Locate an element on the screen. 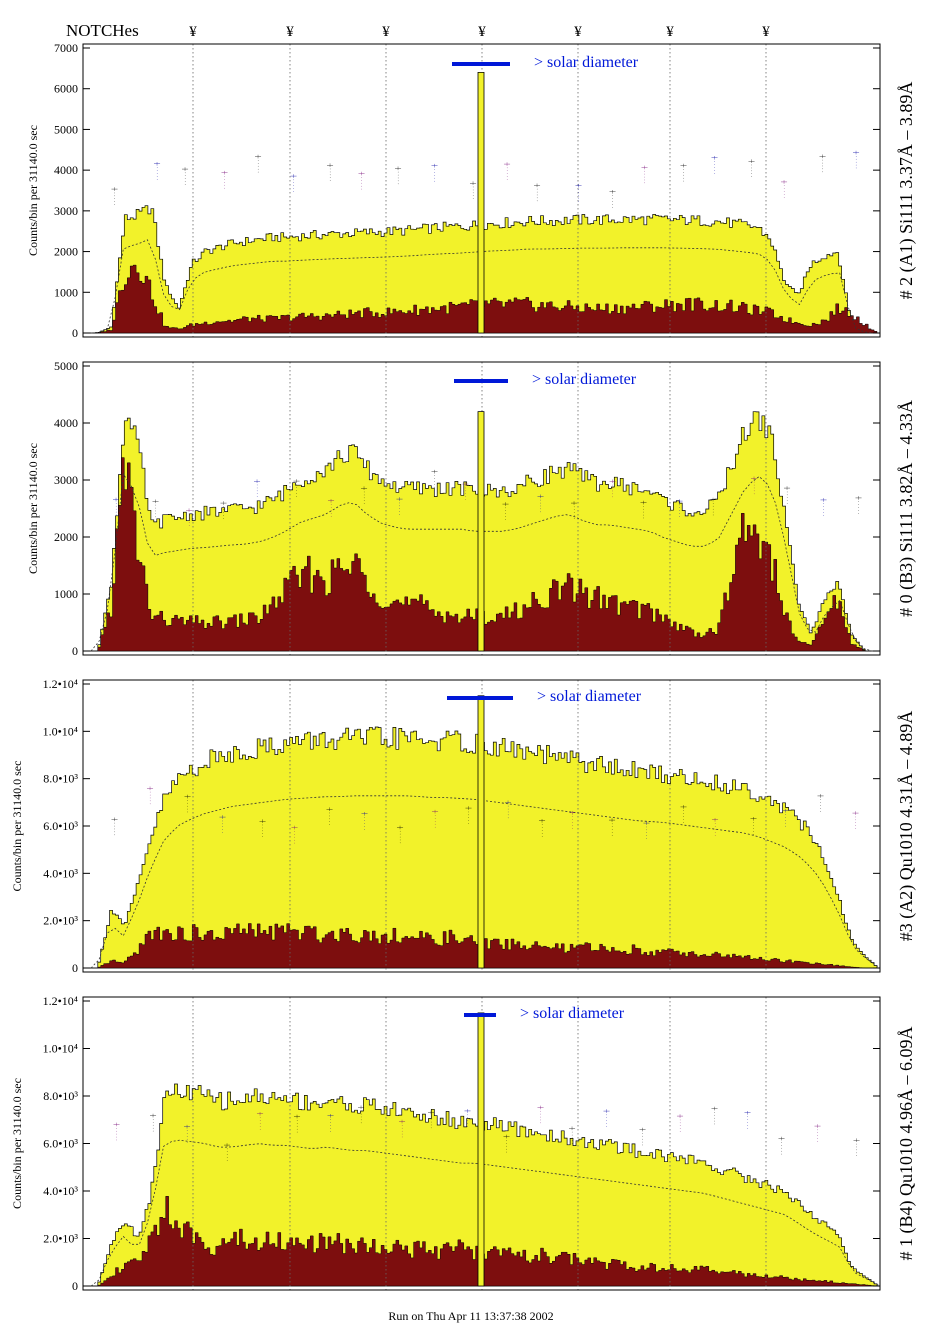 The image size is (943, 1329). y-tick-label: 7000 is located at coordinates (66, 48).